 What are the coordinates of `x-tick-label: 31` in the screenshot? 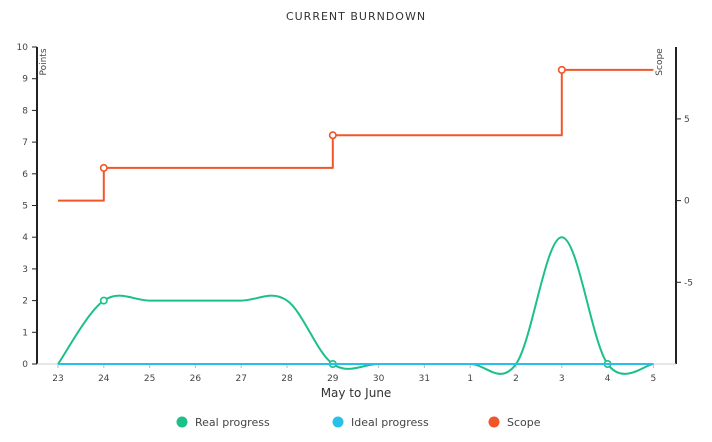 It's located at (424, 379).